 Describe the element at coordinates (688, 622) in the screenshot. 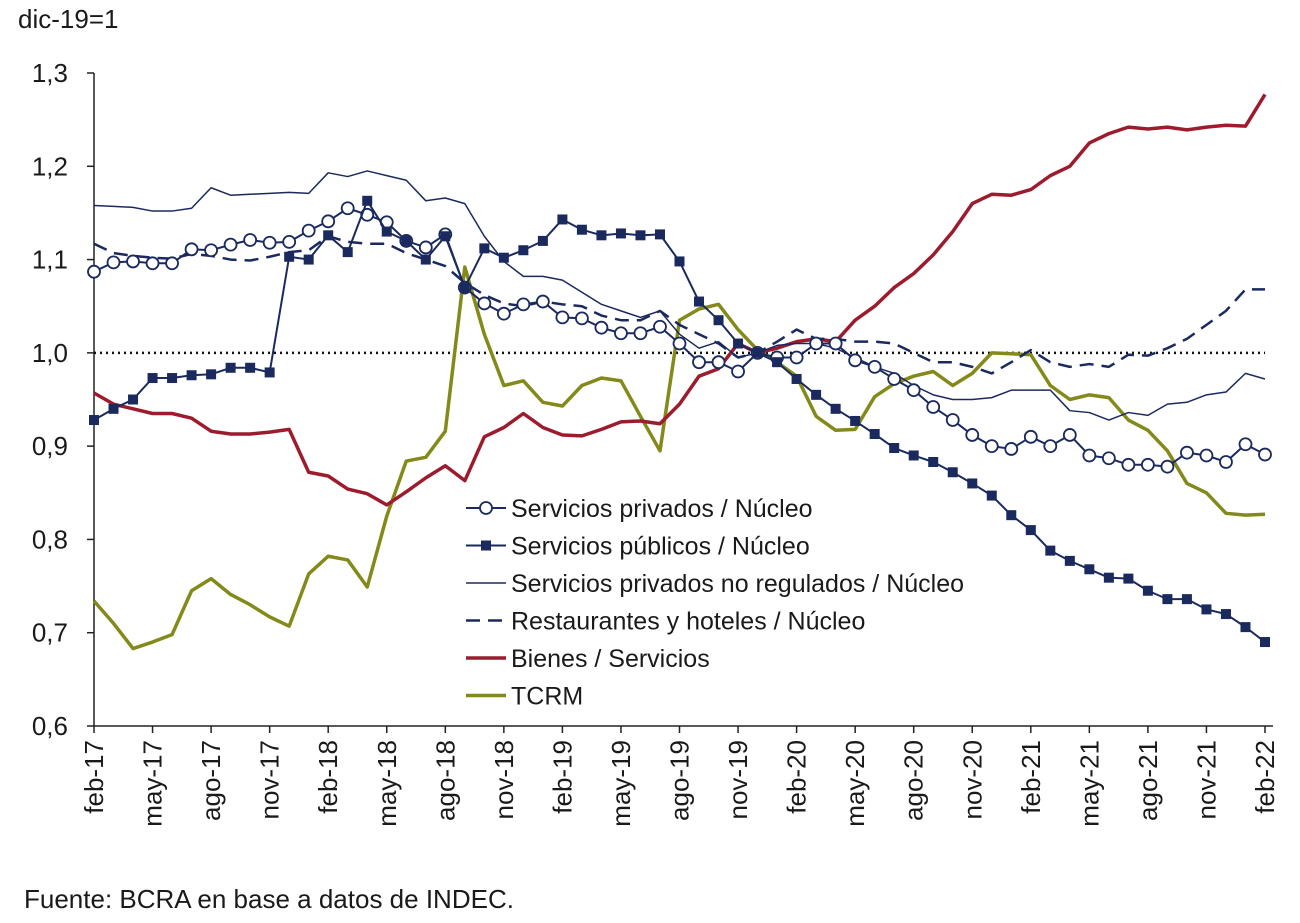

I see `legend-label: Restaurantes y hoteles / Núcleo` at that location.